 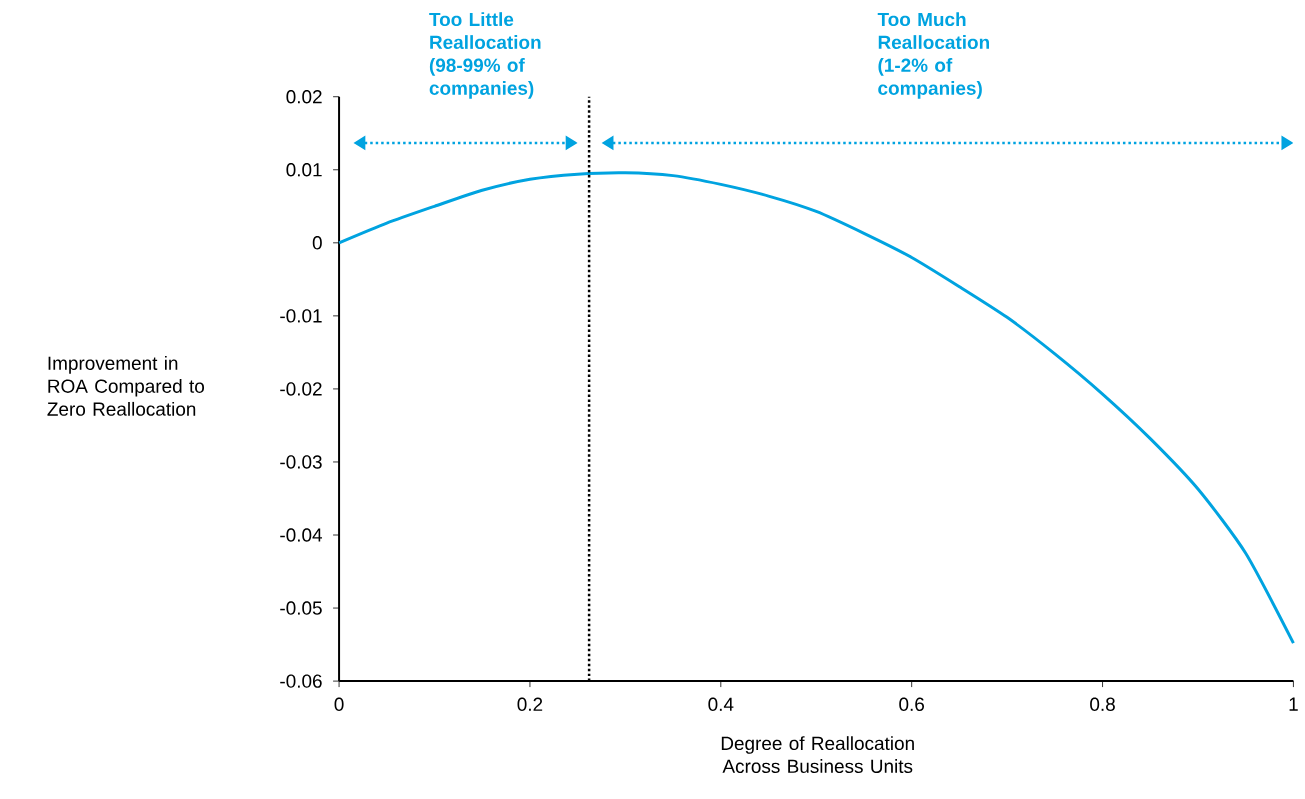 What do you see at coordinates (301, 608) in the screenshot?
I see `y-tick-label: -0.05` at bounding box center [301, 608].